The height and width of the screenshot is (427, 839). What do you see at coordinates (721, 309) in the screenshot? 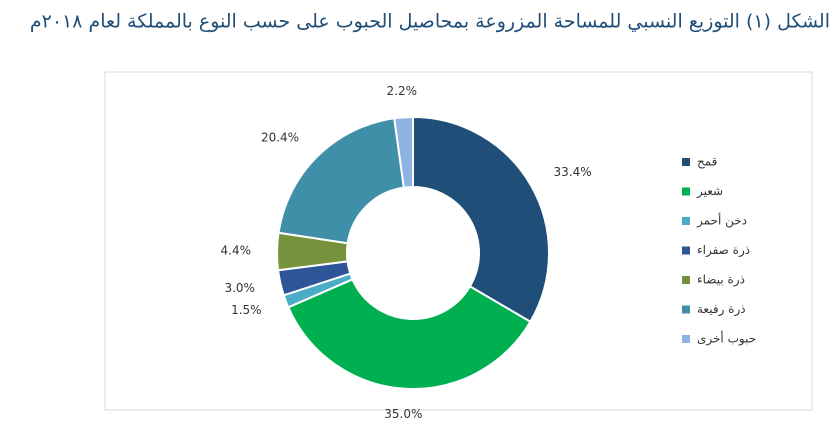
I see `legend-label: ذرة رفيعة` at bounding box center [721, 309].